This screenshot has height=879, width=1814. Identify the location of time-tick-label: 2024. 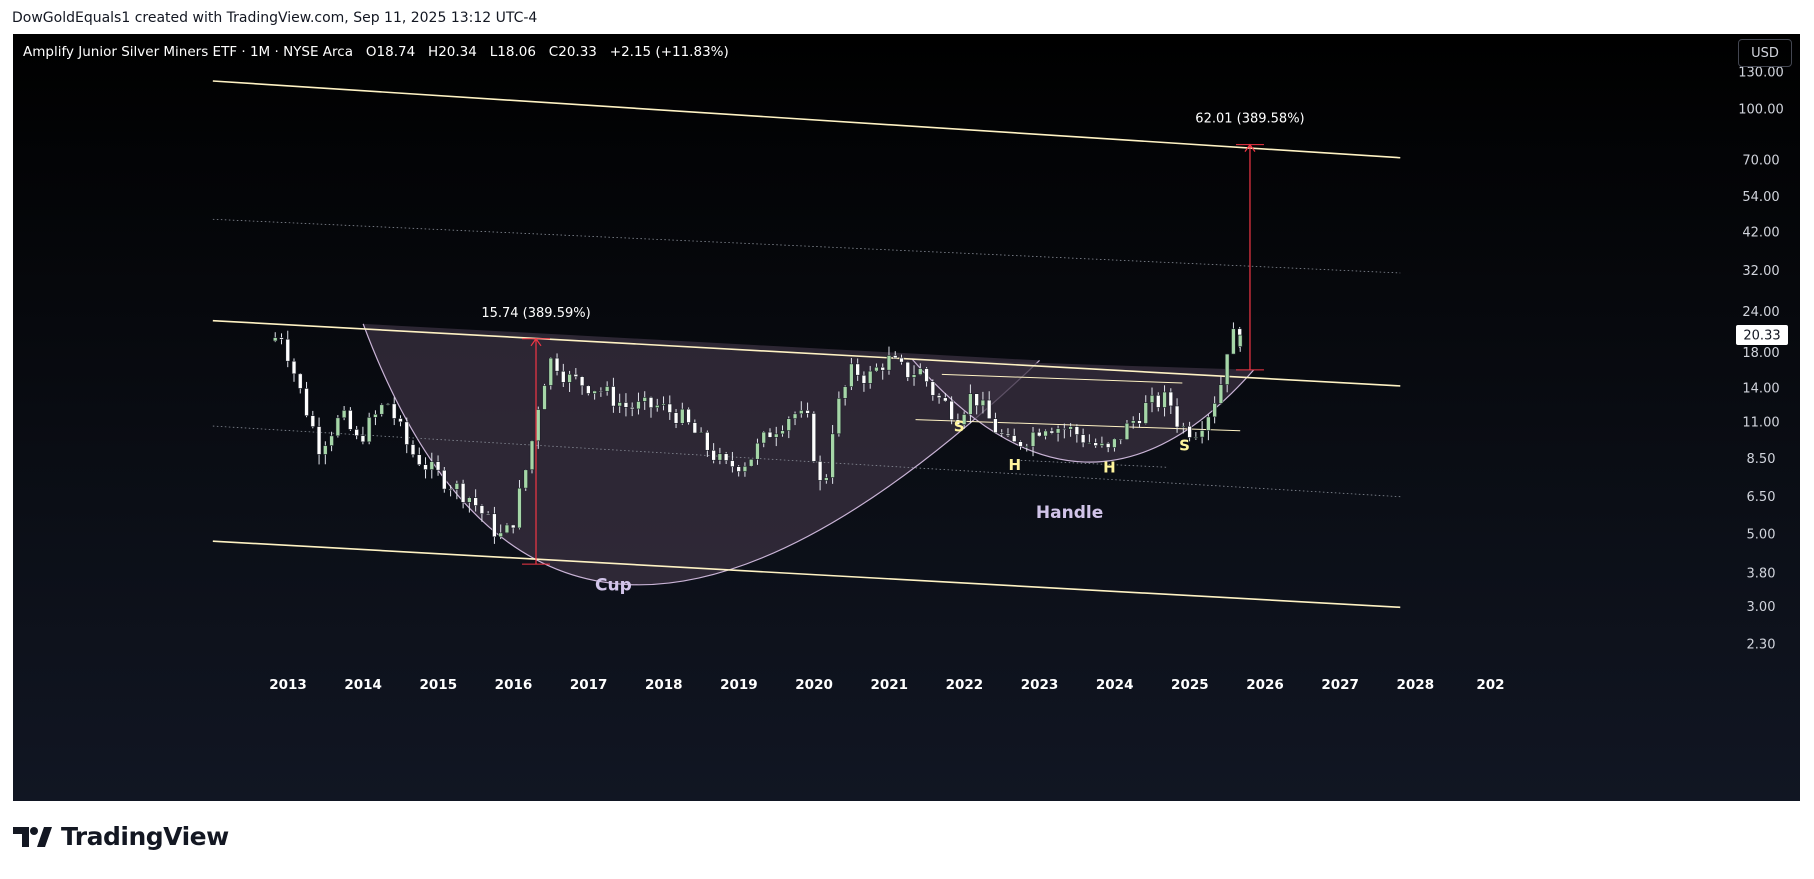
(1115, 685).